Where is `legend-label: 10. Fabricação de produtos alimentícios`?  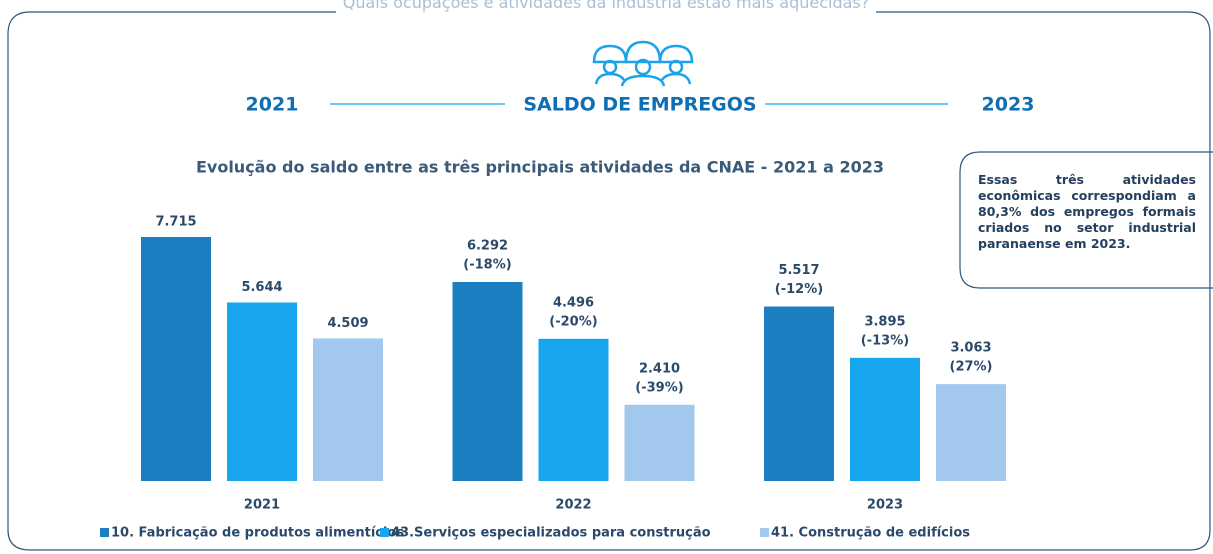 legend-label: 10. Fabricação de produtos alimentícios is located at coordinates (257, 533).